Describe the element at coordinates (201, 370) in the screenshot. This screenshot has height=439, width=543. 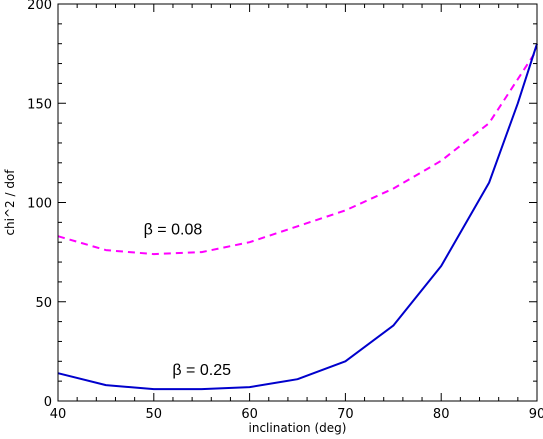
I see `curve-annotation: β = 0.25` at that location.